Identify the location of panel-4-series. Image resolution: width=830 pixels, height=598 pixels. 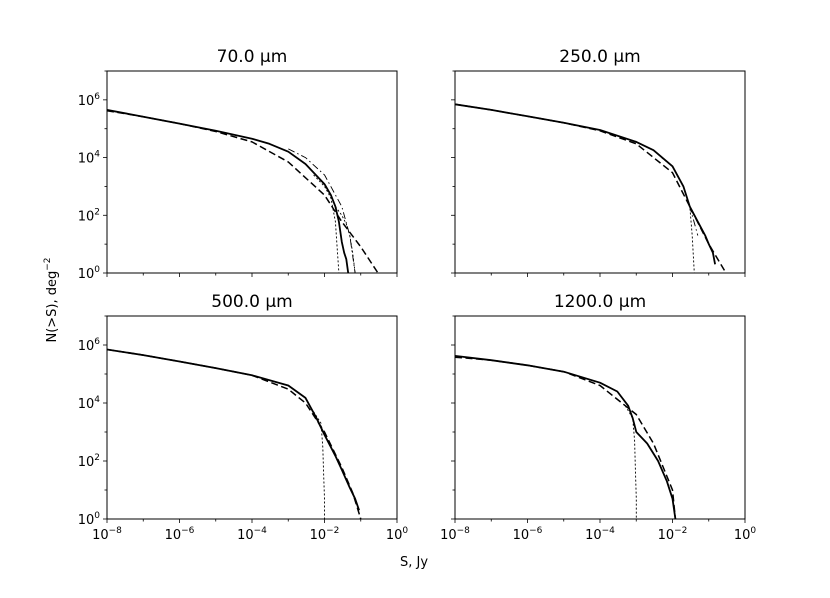
(566, 437).